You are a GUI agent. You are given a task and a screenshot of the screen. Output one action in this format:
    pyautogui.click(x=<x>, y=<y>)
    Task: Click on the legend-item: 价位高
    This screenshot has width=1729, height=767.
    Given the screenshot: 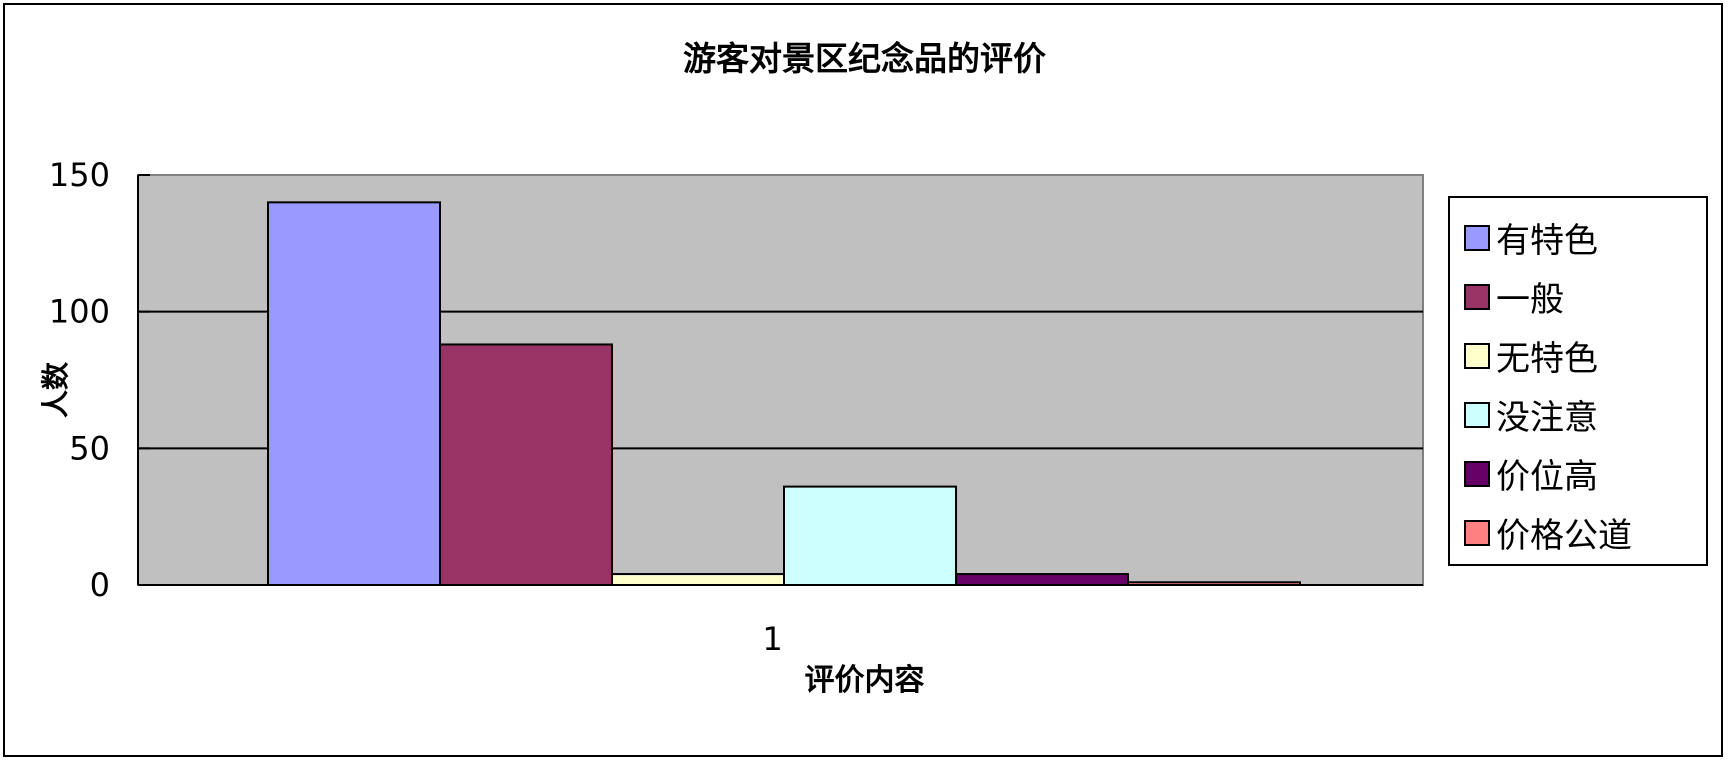 What is the action you would take?
    pyautogui.click(x=1585, y=473)
    